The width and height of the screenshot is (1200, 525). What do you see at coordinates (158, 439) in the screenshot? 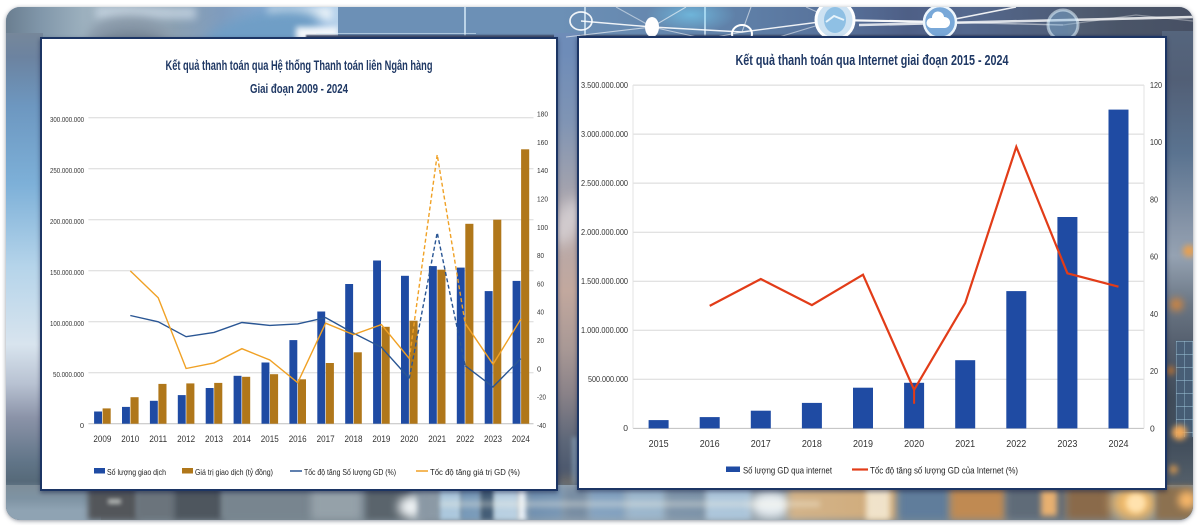
I see `svg-text: 2011` at bounding box center [158, 439].